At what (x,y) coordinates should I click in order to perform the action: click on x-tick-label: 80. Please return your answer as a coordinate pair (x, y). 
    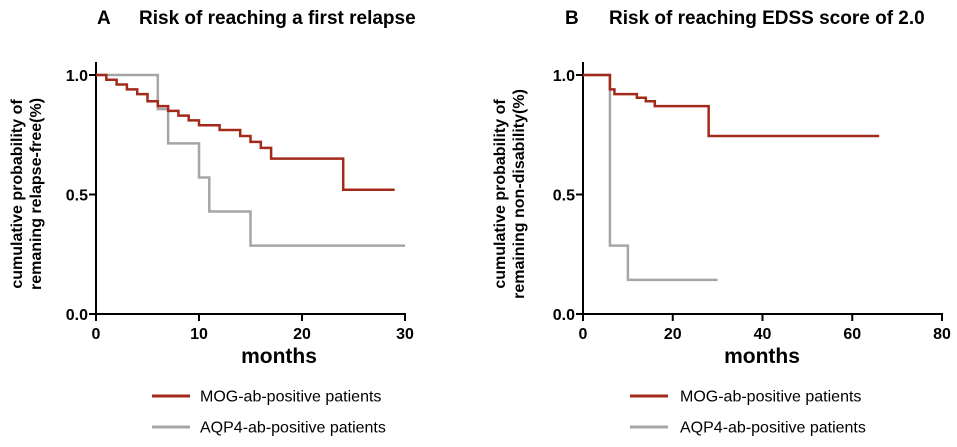
    Looking at the image, I should click on (942, 334).